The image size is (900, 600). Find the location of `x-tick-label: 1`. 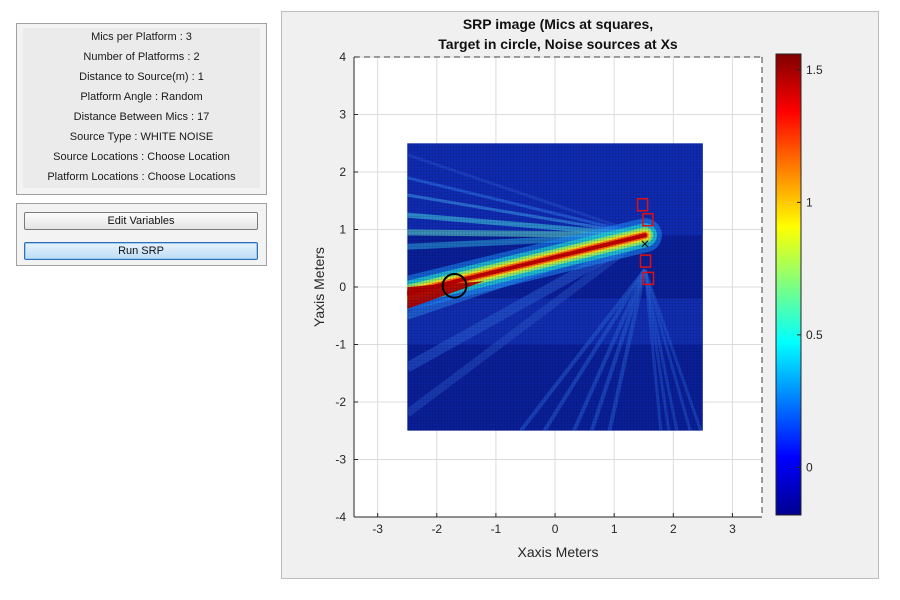

x-tick-label: 1 is located at coordinates (614, 529).